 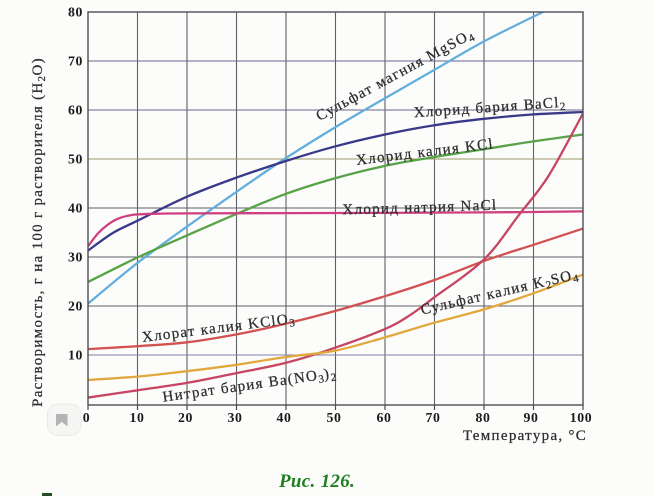 I want to click on svg-text: Температура, °С, so click(x=525, y=436).